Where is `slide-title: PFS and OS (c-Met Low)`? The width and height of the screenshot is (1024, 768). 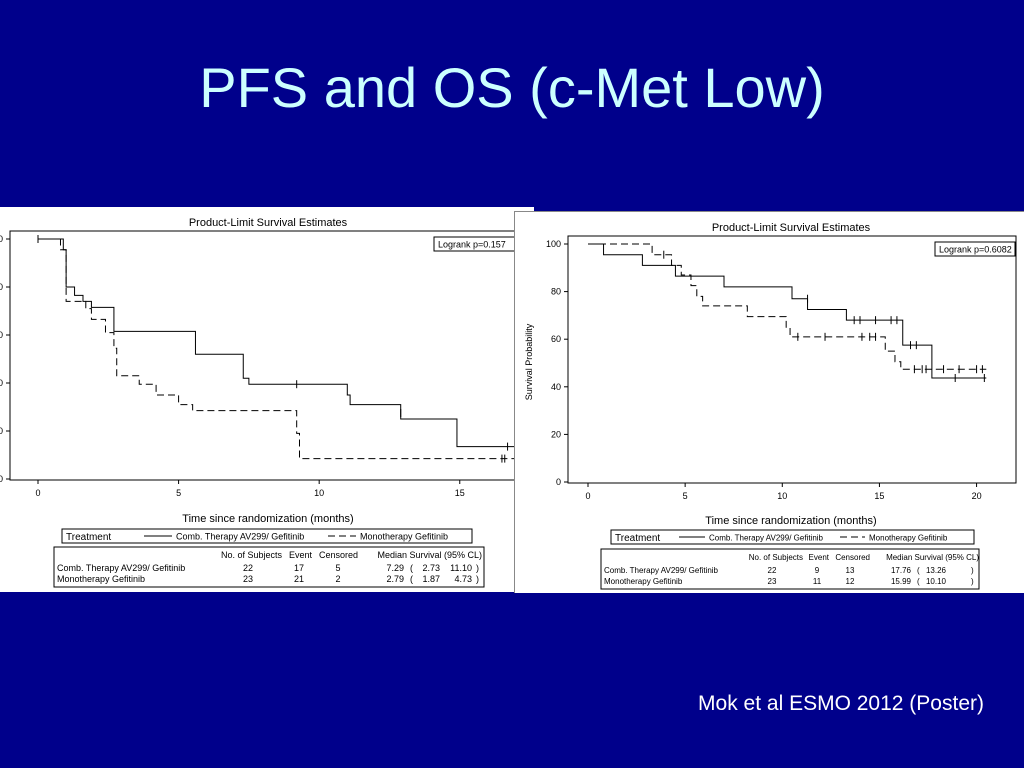 slide-title: PFS and OS (c-Met Low) is located at coordinates (512, 87).